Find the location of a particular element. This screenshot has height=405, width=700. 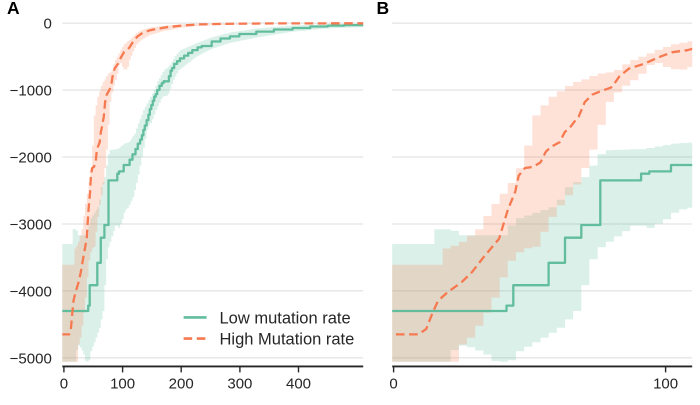

svg-text: −1000 is located at coordinates (31, 91).